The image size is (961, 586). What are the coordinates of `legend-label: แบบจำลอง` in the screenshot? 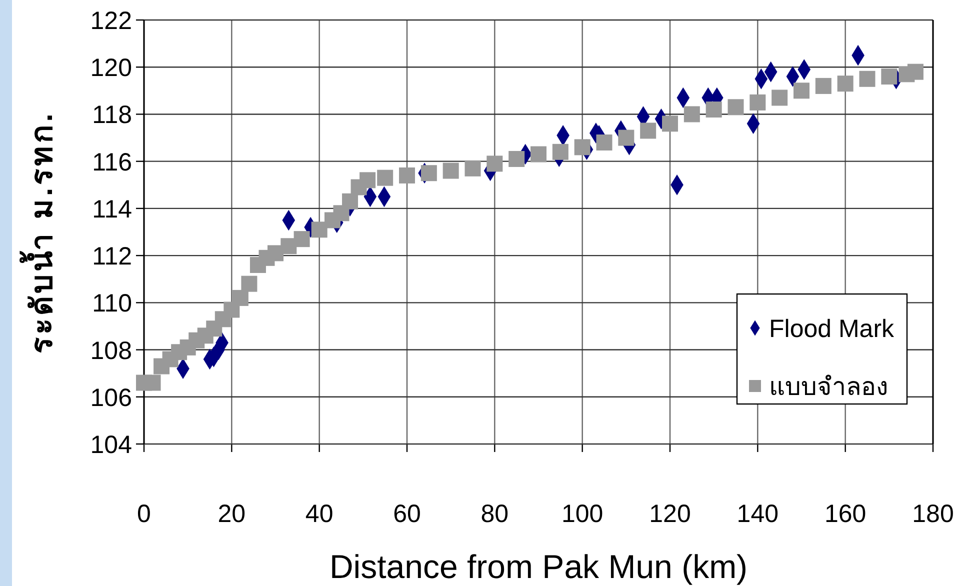 It's located at (828, 387).